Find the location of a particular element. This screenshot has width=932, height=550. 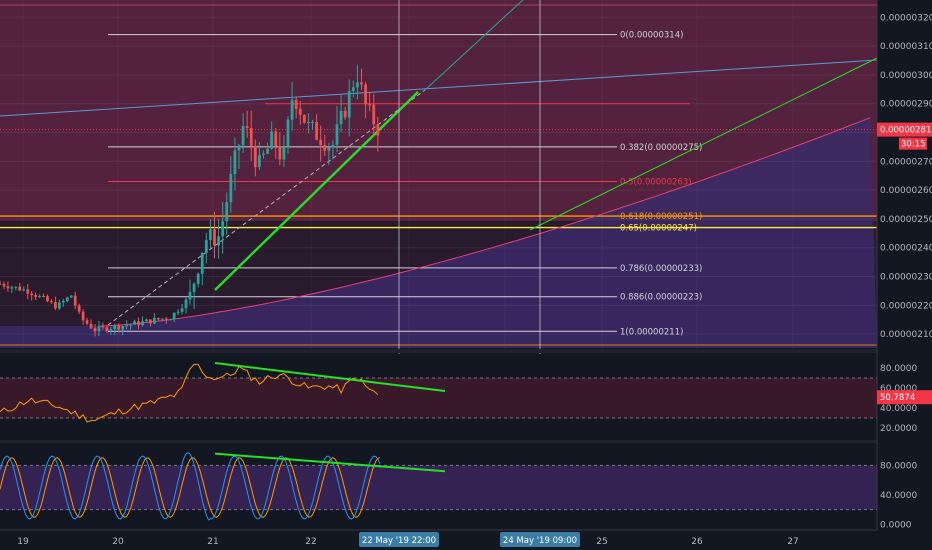

price-tick-label: 0.00000260 is located at coordinates (906, 191).